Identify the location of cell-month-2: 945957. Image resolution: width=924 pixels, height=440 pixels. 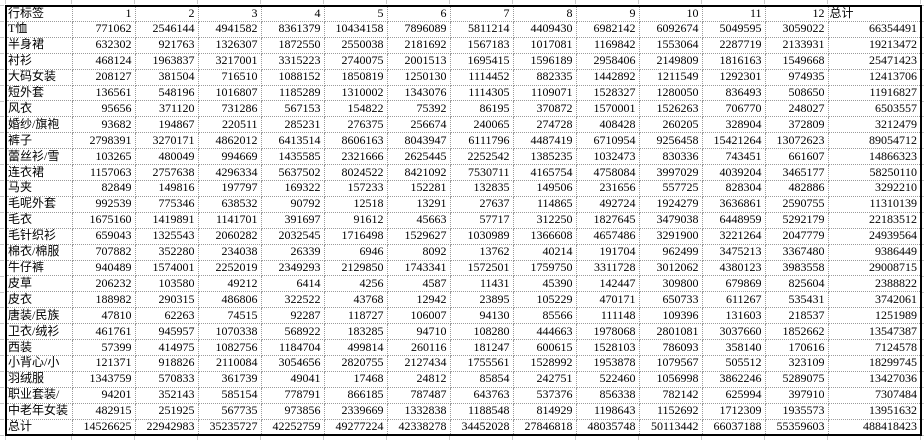
(166, 332).